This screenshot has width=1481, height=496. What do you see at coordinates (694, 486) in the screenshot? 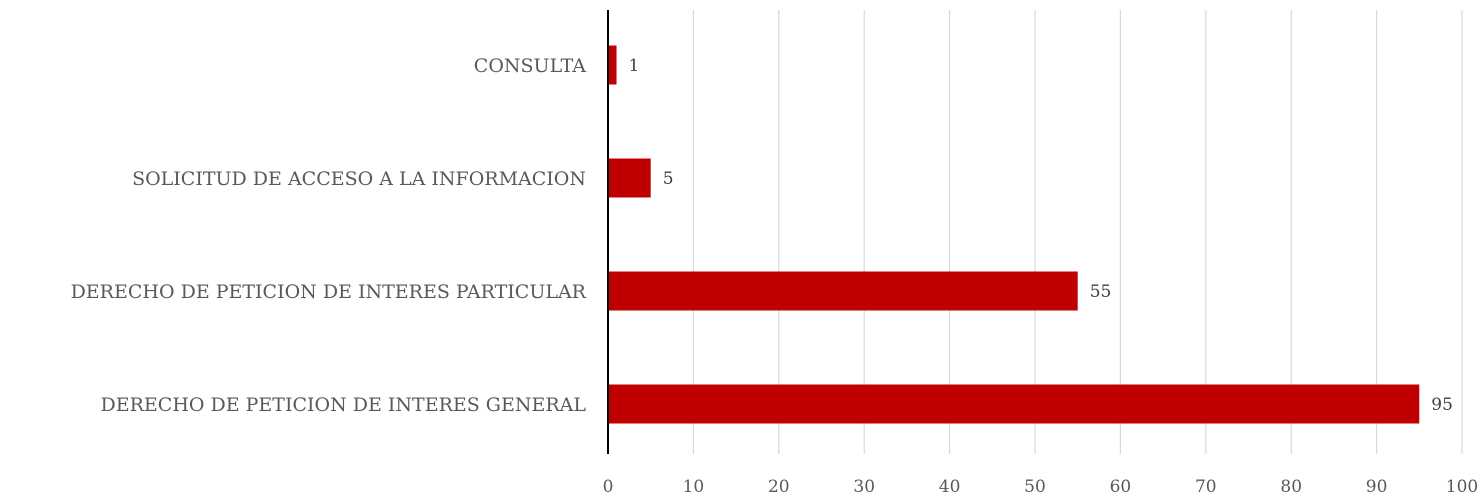
I see `x-tick-label-10: 10` at bounding box center [694, 486].